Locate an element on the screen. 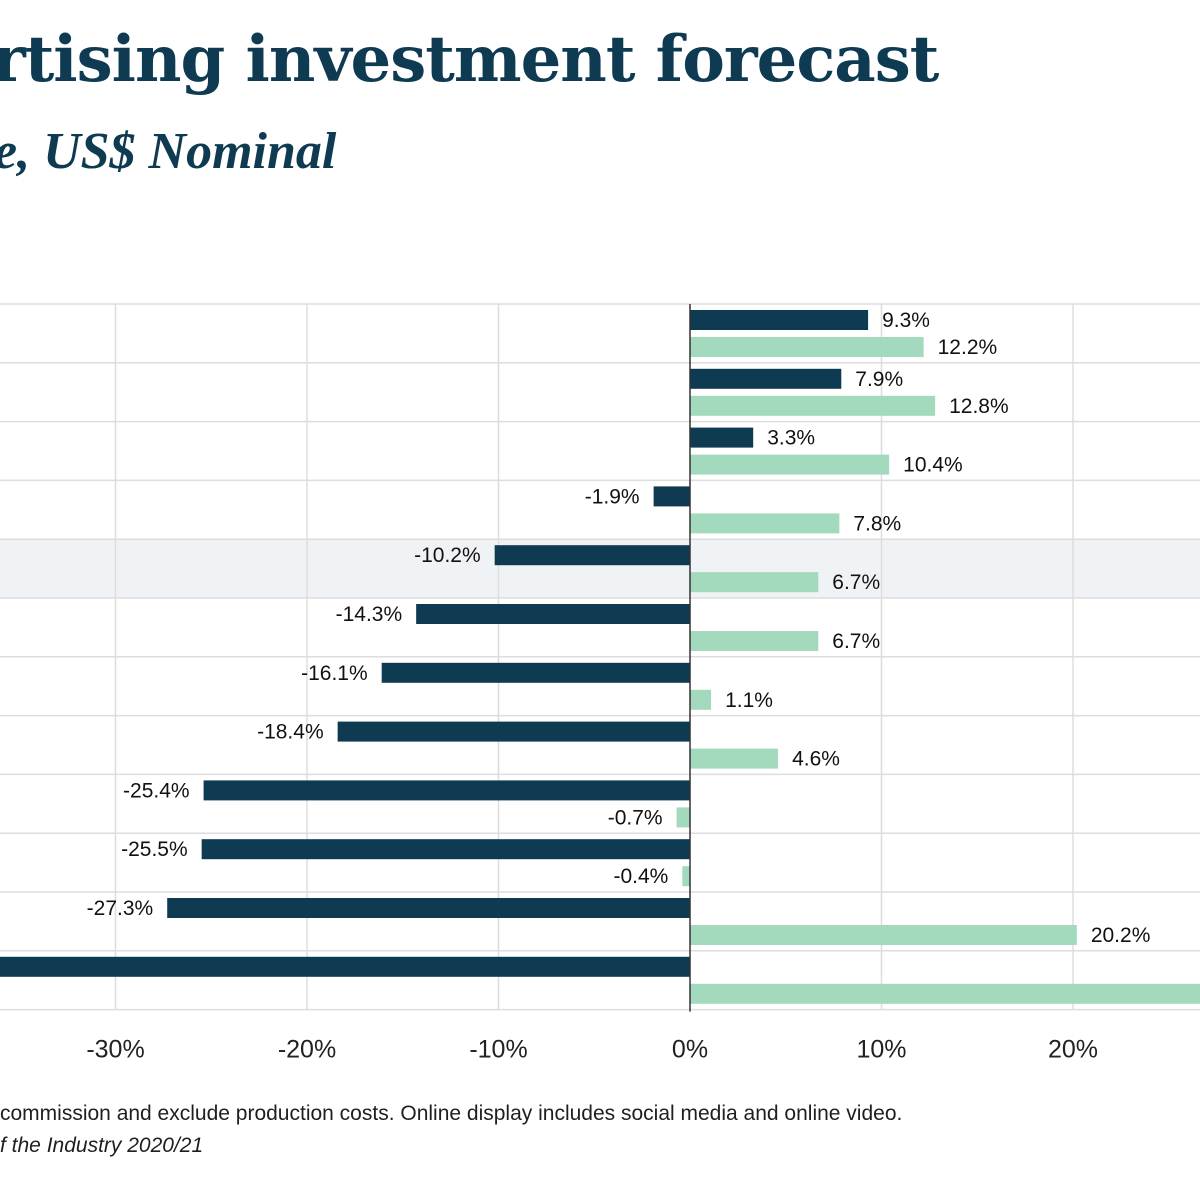  chart-source: f the Industry 2020/21 is located at coordinates (102, 1145).